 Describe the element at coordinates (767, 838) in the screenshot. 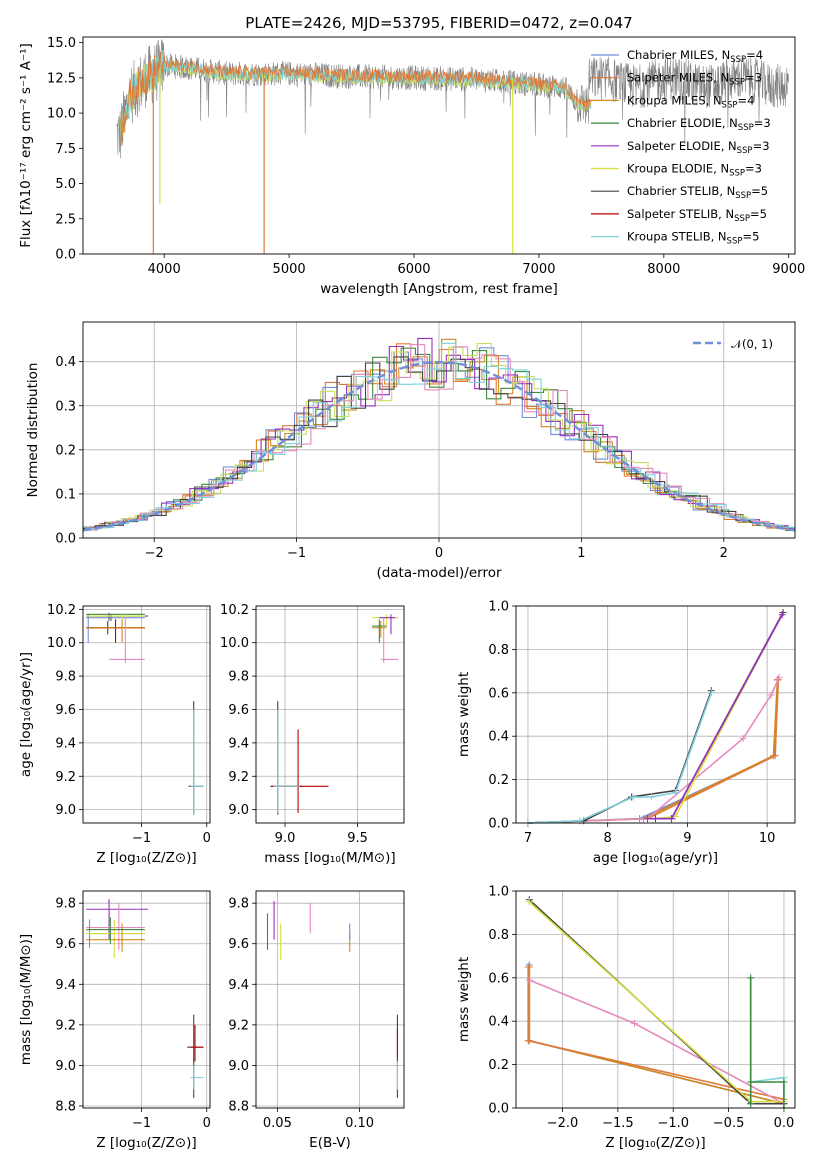

I see `tick-label-x: 10` at that location.